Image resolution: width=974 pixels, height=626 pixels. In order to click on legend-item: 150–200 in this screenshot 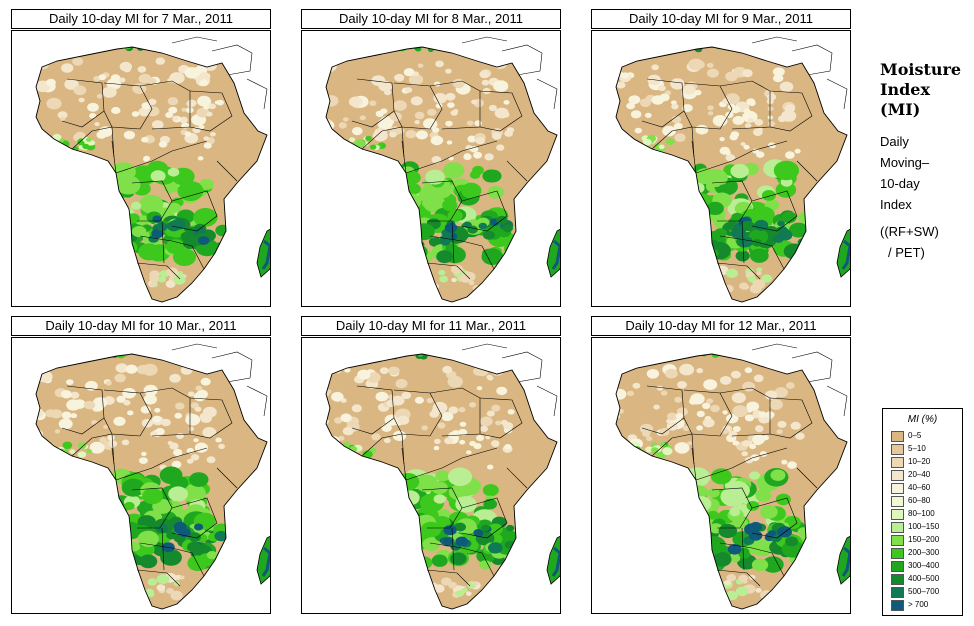, I will do `click(926, 540)`.